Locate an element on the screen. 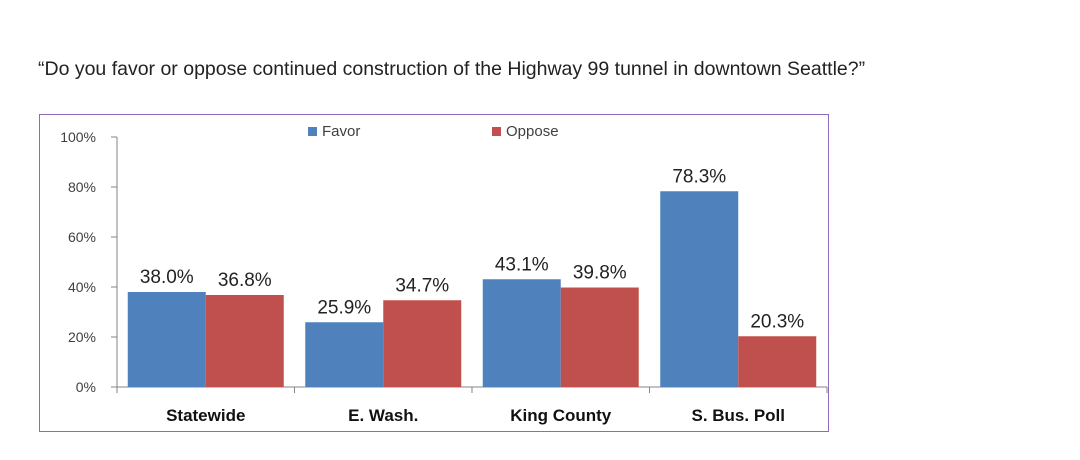 The width and height of the screenshot is (1080, 460). category-label: Statewide is located at coordinates (205, 415).